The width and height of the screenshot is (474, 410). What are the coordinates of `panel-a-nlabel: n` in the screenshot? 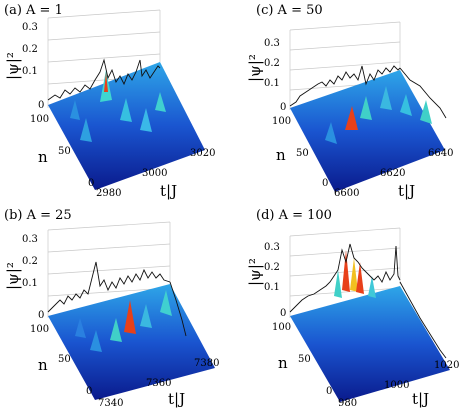 It's located at (43, 157).